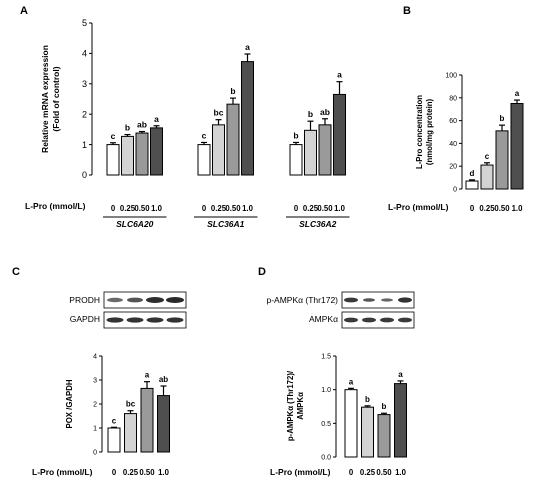 The width and height of the screenshot is (550, 487). I want to click on y-axis-title-c: POX /GAPDH, so click(69, 403).